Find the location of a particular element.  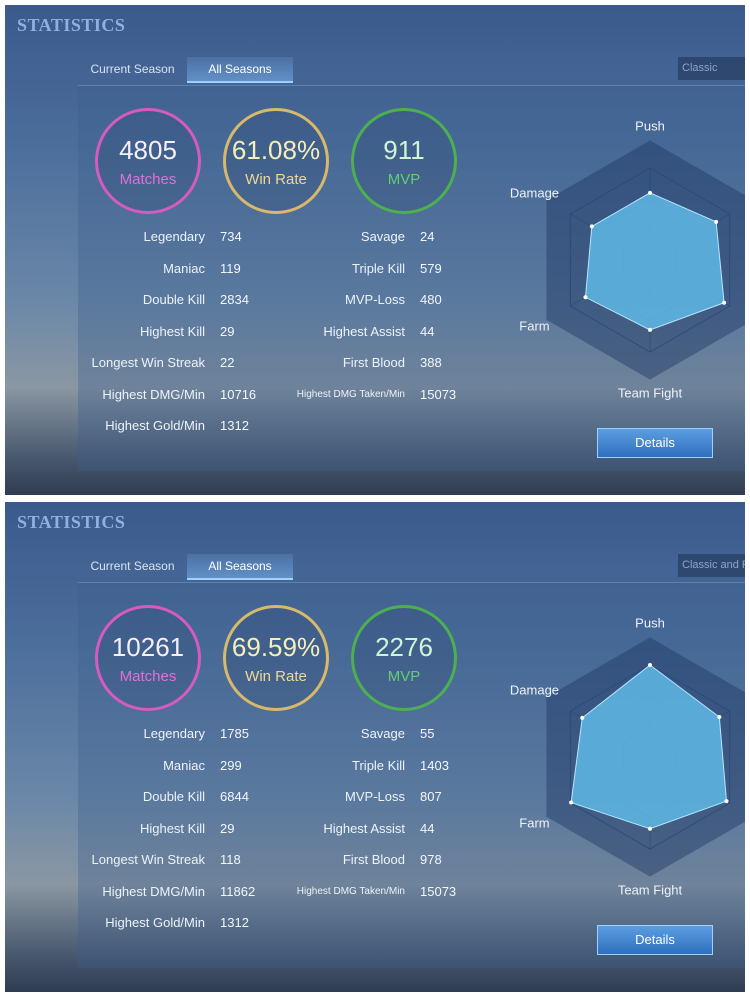

stat-circle: 69.59% Win Rate is located at coordinates (276, 658).